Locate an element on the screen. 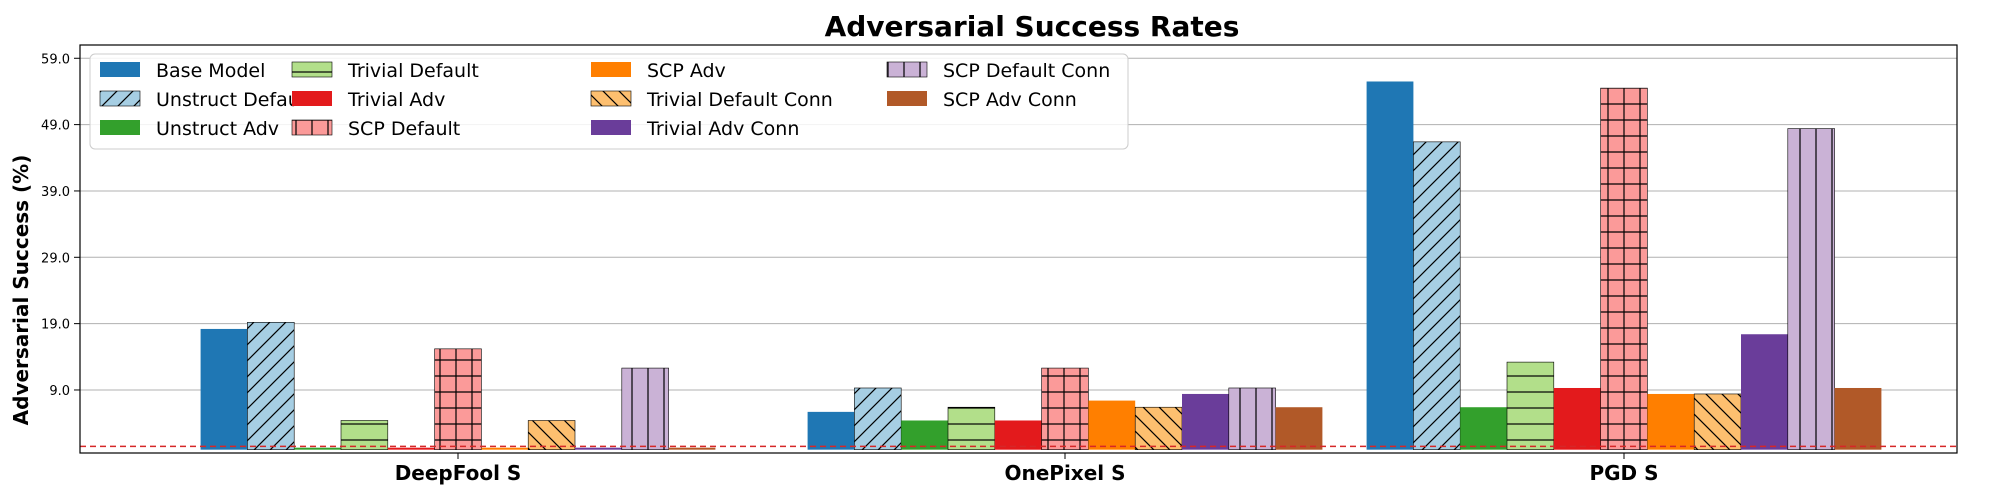 The width and height of the screenshot is (2000, 504). y-tick-label: 19.0 is located at coordinates (55, 325).